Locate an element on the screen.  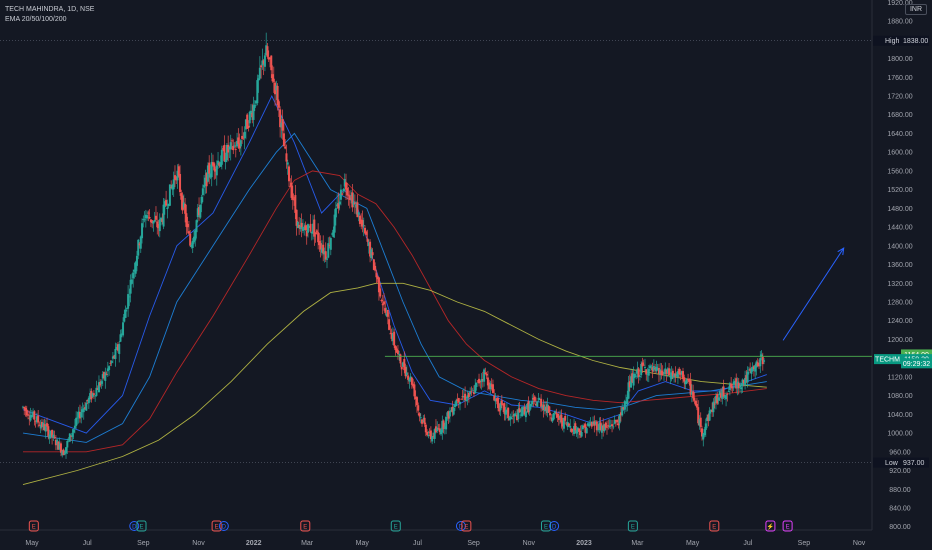
y-tick-label: 1480.00 is located at coordinates (899, 209).